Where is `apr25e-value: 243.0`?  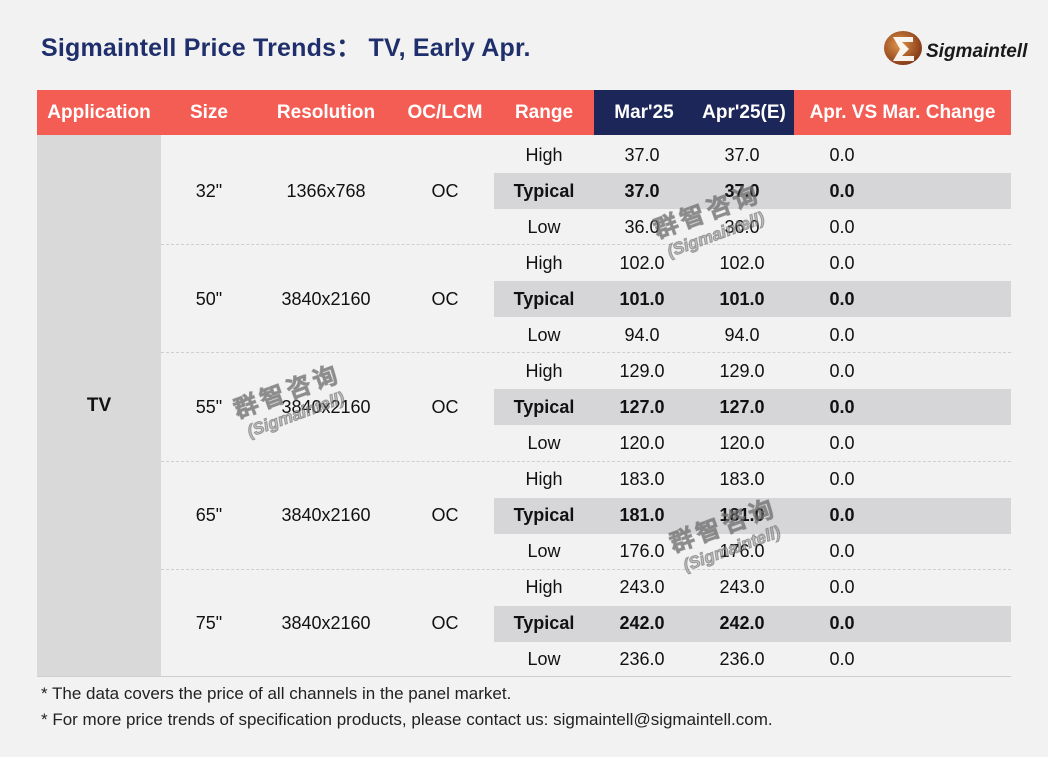
apr25e-value: 243.0 is located at coordinates (742, 587).